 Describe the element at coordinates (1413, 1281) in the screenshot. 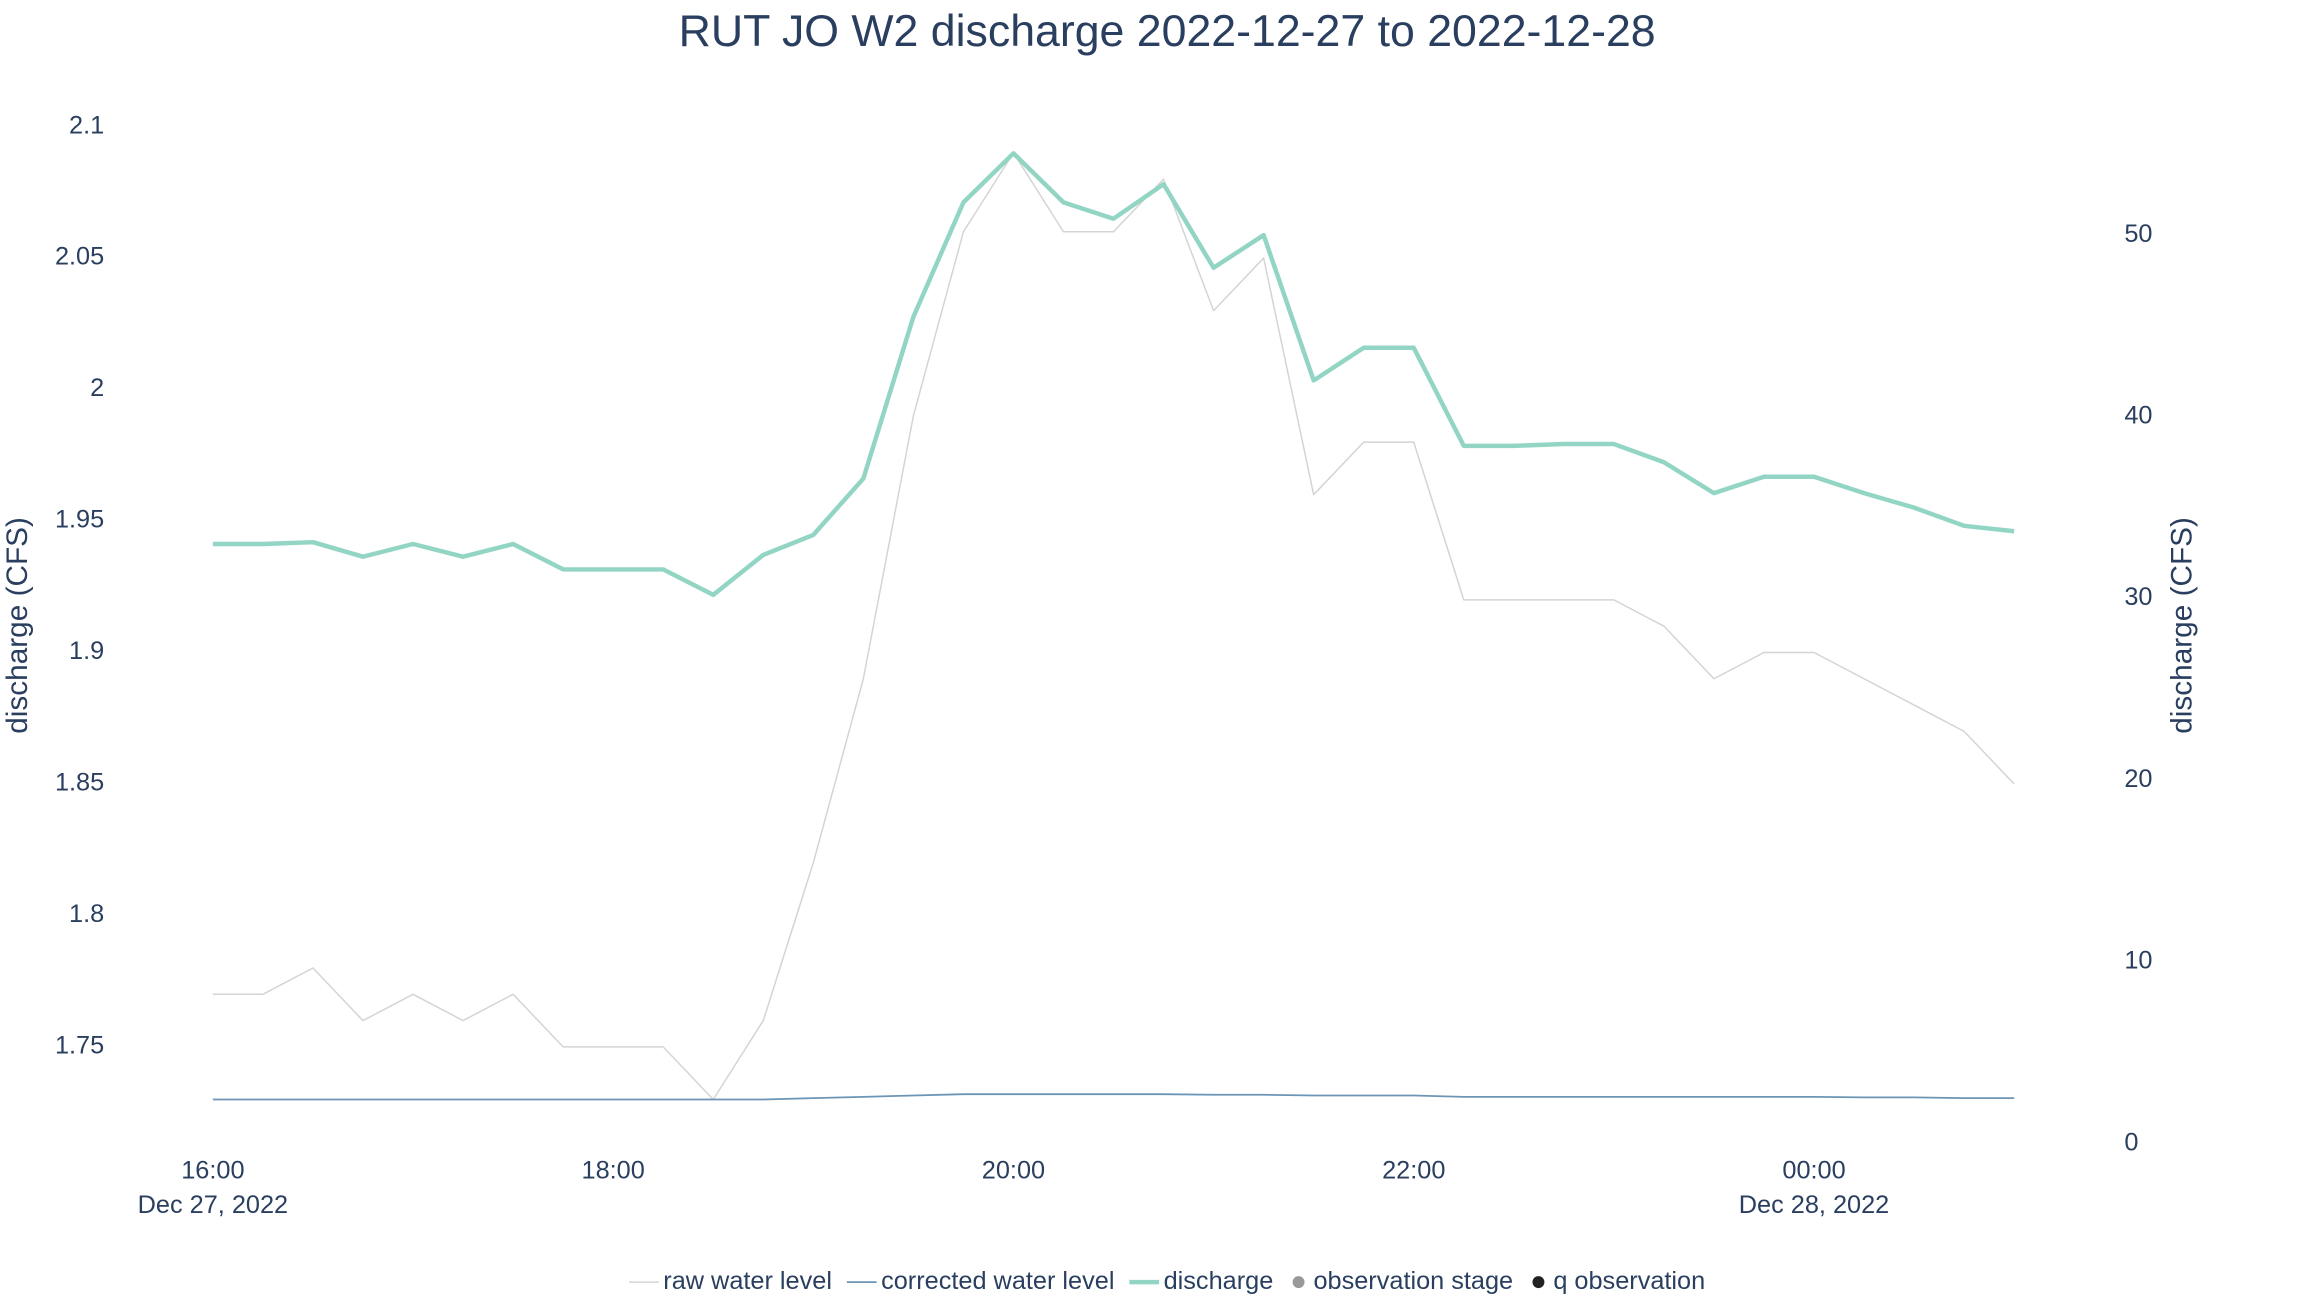

I see `legend-label: observation stage` at that location.